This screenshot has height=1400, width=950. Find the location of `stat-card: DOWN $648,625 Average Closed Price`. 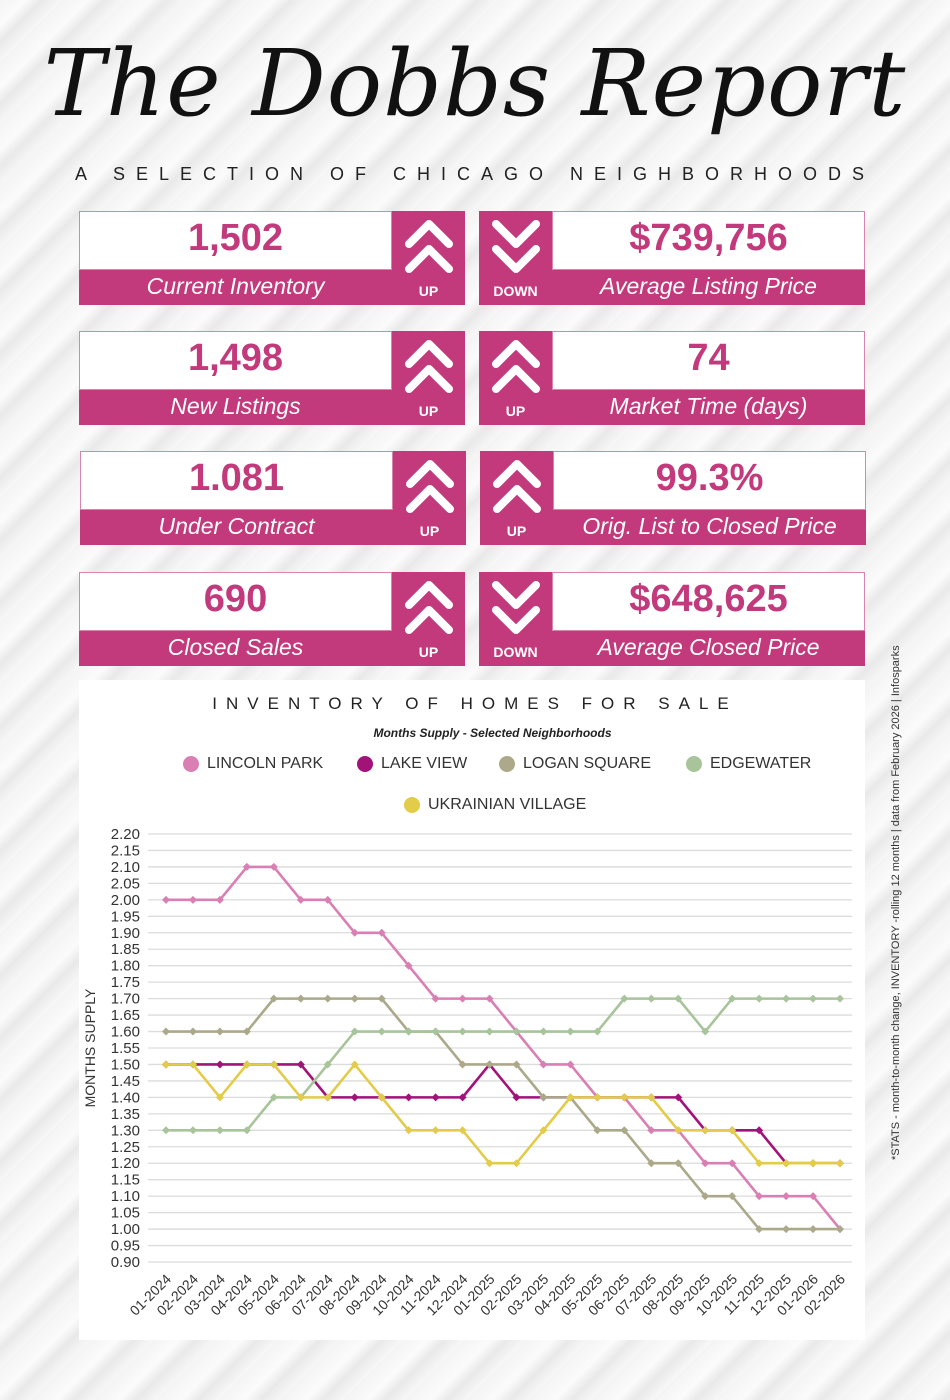

stat-card: DOWN $648,625 Average Closed Price is located at coordinates (672, 619).